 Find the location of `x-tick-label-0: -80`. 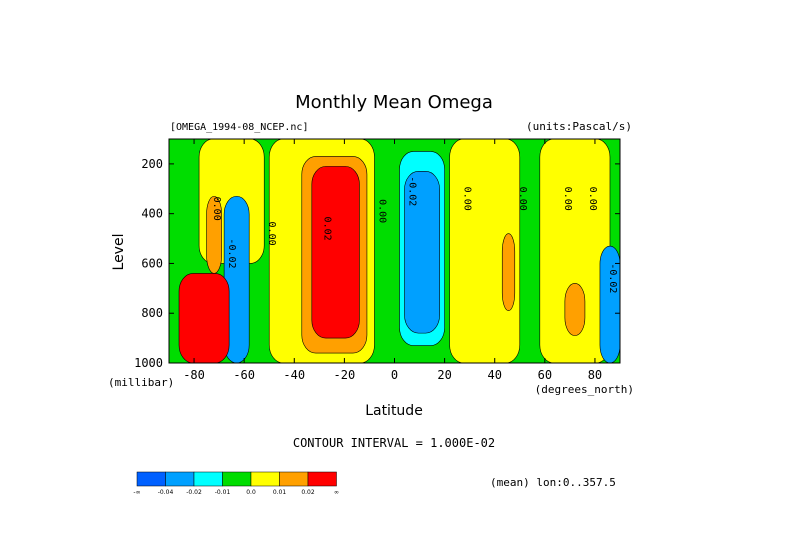

x-tick-label-0: -80 is located at coordinates (194, 375).